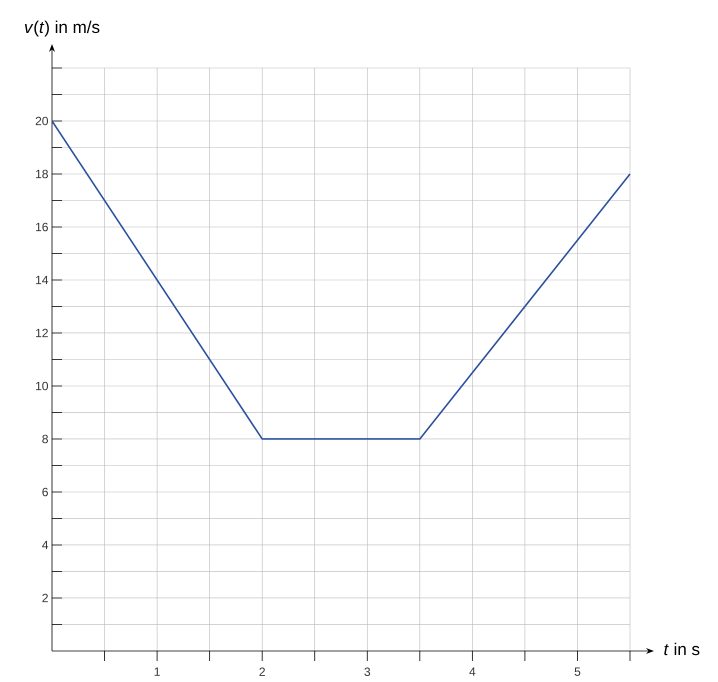 The width and height of the screenshot is (718, 682). What do you see at coordinates (367, 672) in the screenshot?
I see `x-tick-label: 3` at bounding box center [367, 672].